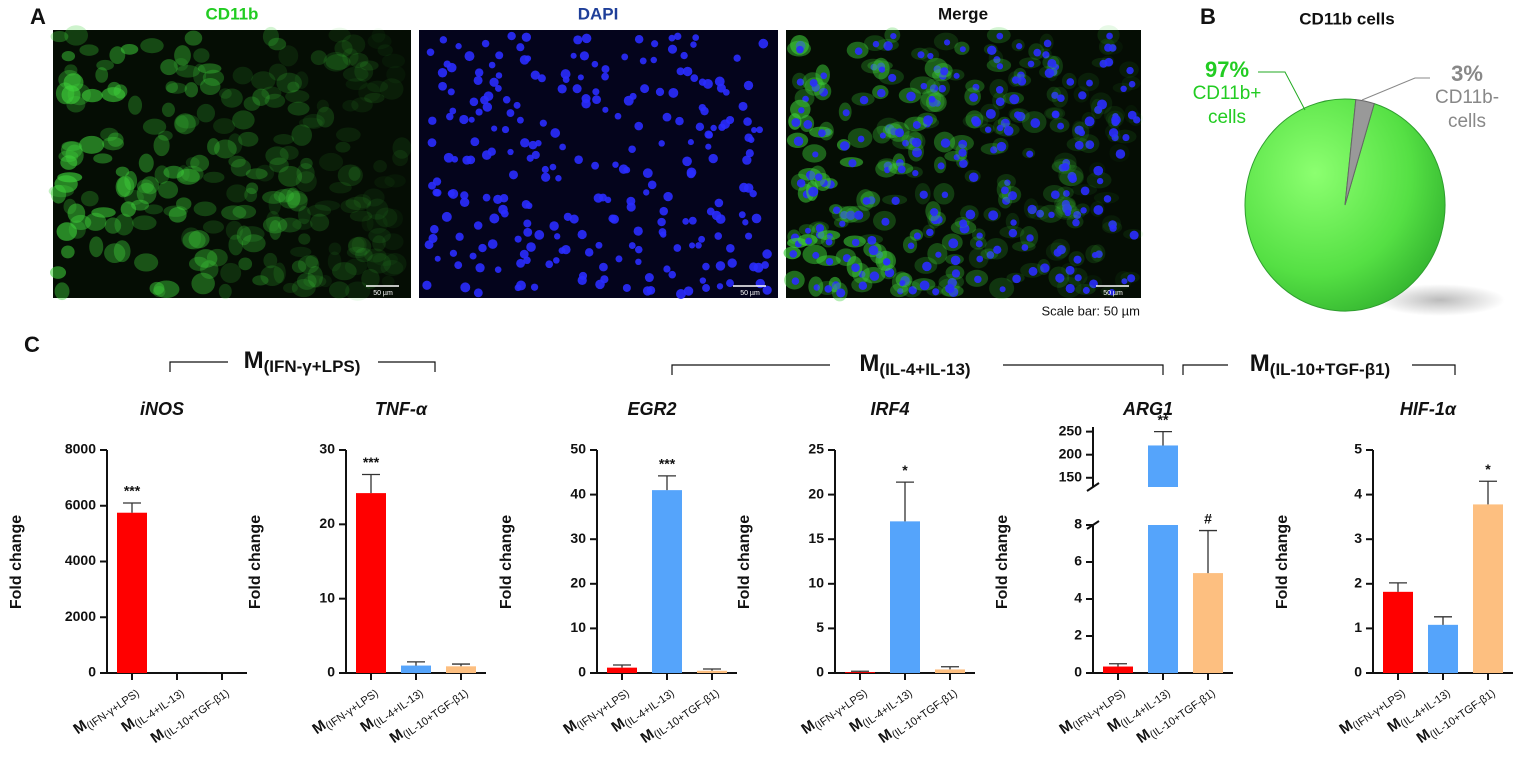 Image resolution: width=1535 pixels, height=776 pixels. I want to click on y-tick-label: 4000, so click(80, 560).